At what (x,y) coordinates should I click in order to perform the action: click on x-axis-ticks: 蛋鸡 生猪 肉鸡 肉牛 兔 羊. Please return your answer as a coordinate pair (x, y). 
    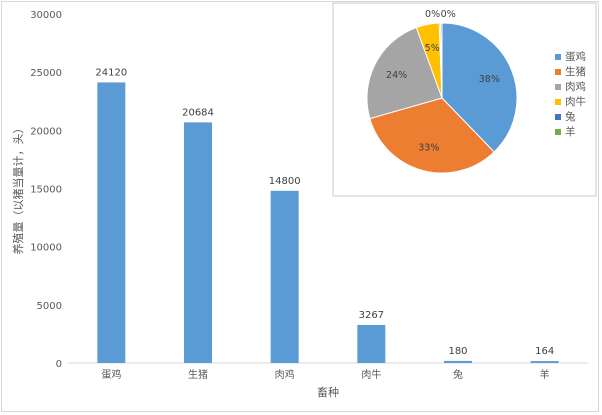
    Looking at the image, I should click on (325, 374).